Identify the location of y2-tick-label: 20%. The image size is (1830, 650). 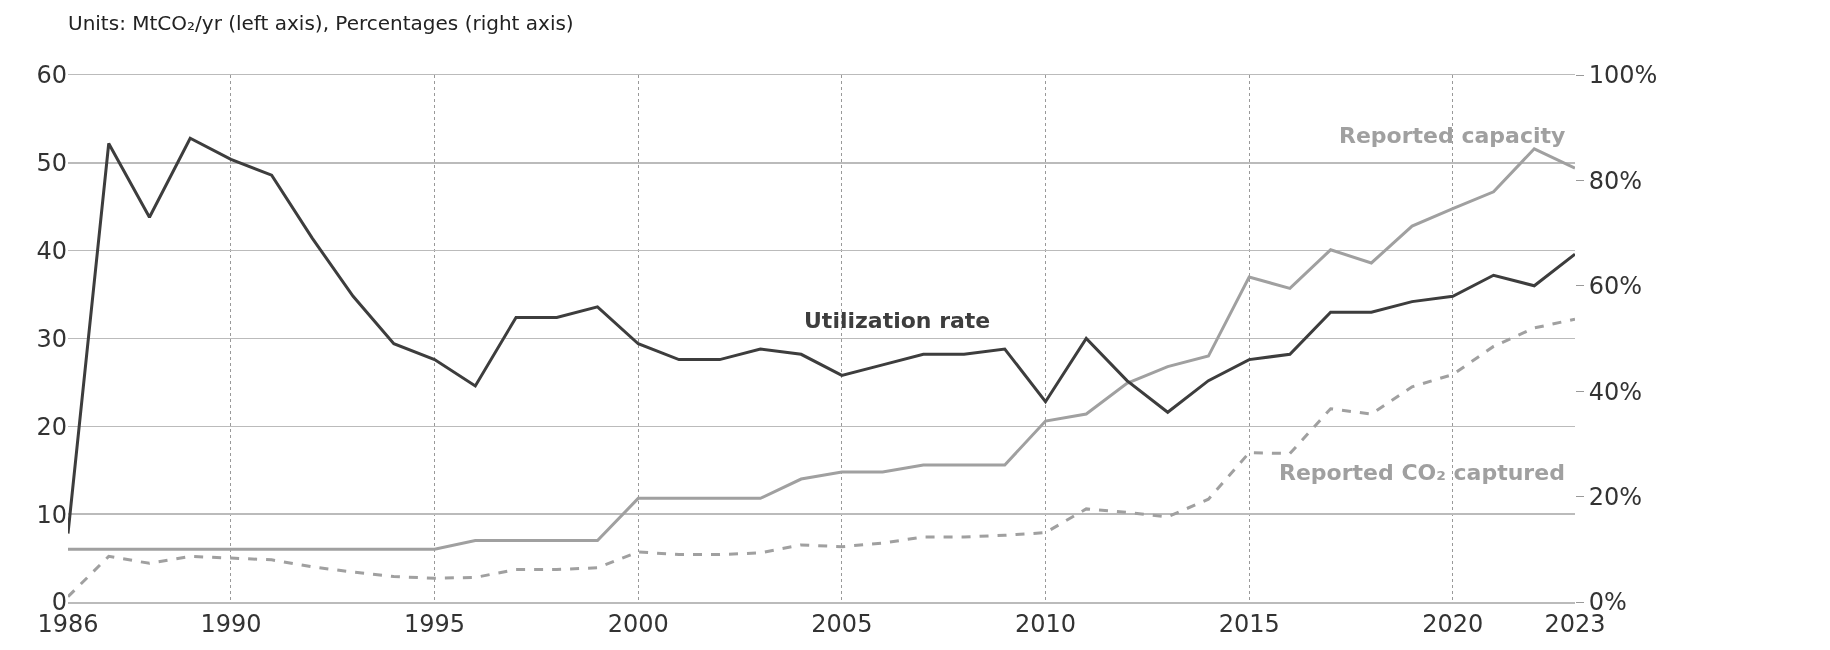
(1615, 497).